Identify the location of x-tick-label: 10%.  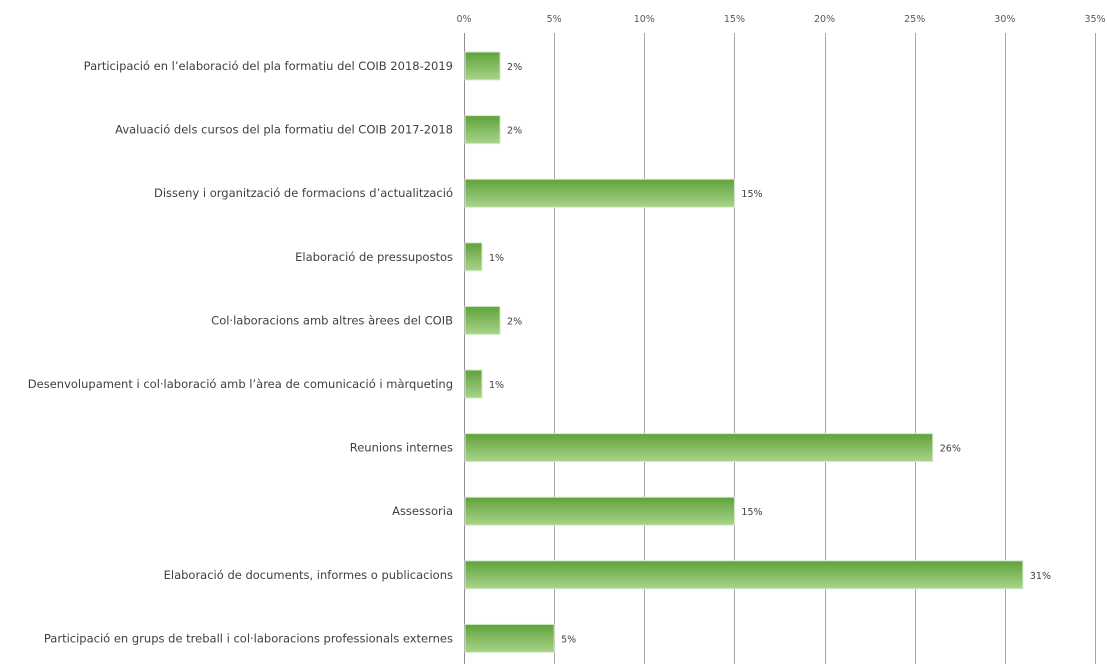
(644, 19).